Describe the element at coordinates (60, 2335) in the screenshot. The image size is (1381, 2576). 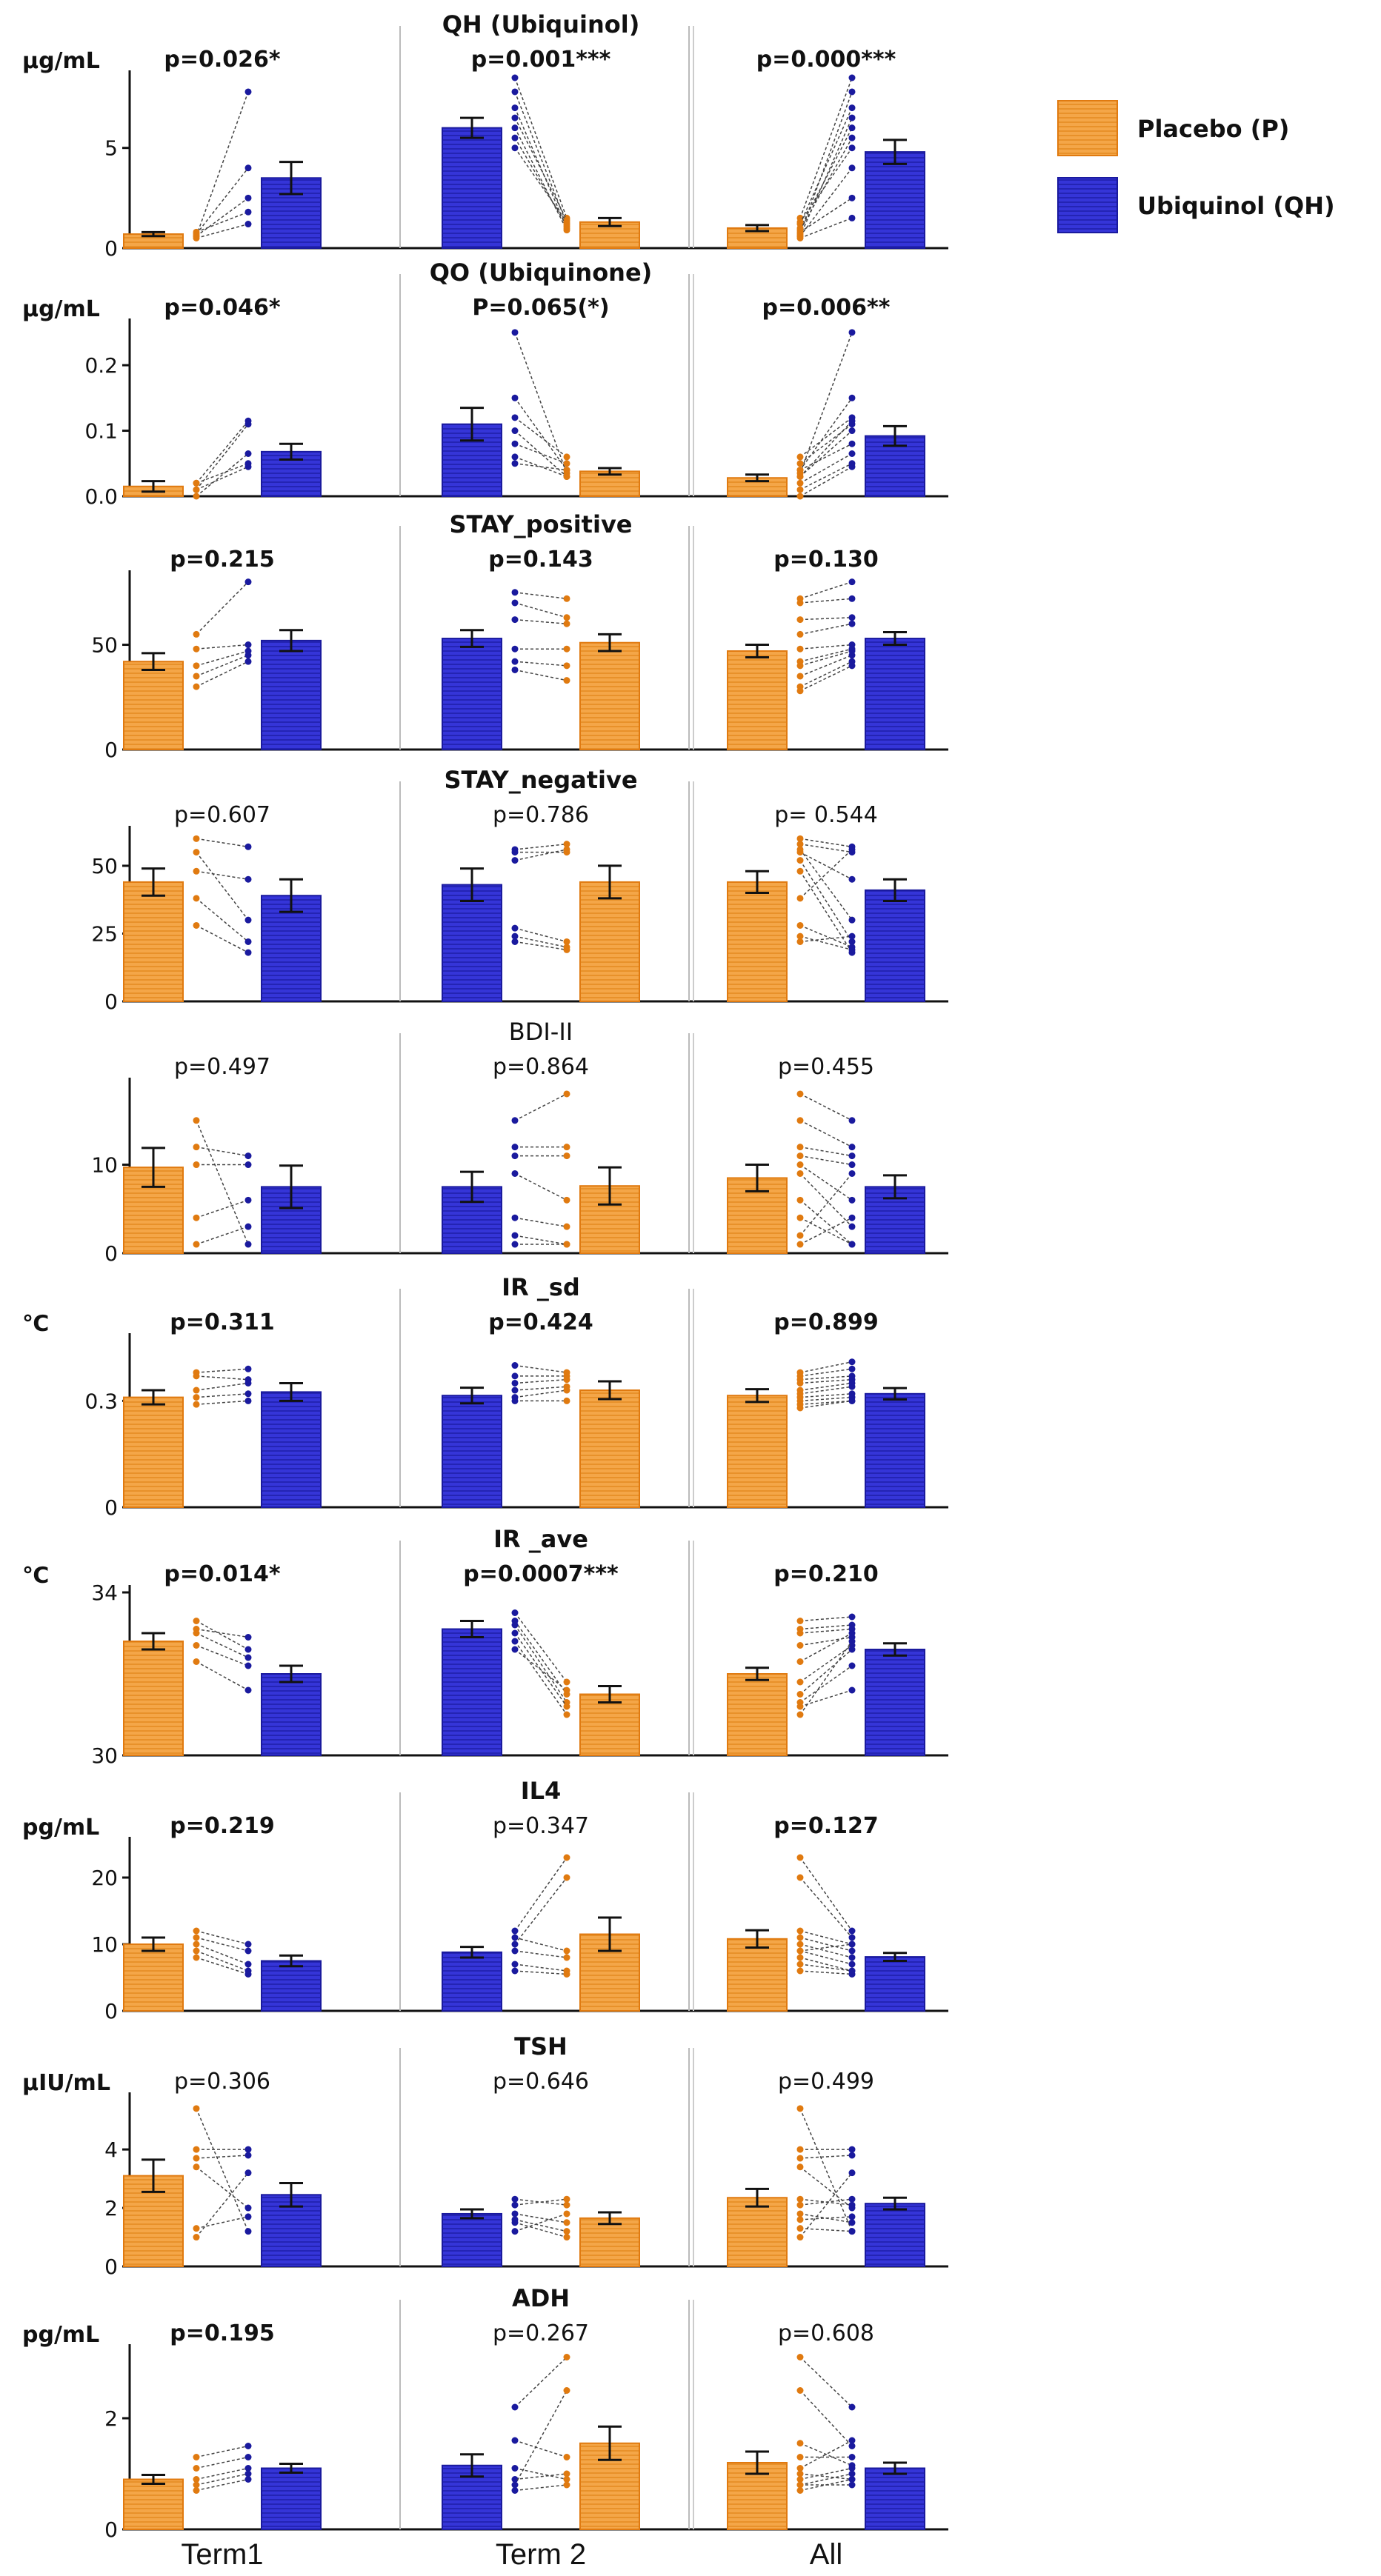
I see `y-unit-label: pg/mL` at that location.